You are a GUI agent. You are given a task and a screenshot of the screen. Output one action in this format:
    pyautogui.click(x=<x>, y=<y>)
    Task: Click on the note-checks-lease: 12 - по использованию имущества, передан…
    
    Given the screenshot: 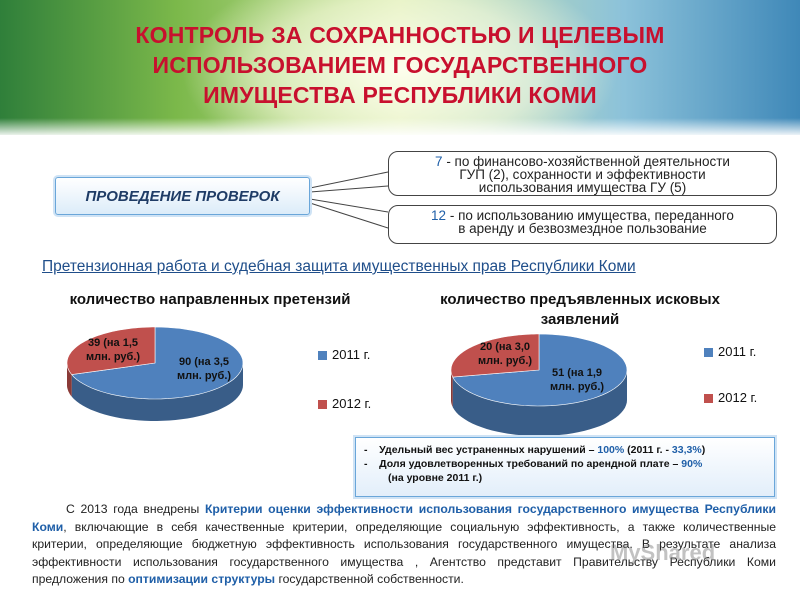 What is the action you would take?
    pyautogui.click(x=582, y=224)
    